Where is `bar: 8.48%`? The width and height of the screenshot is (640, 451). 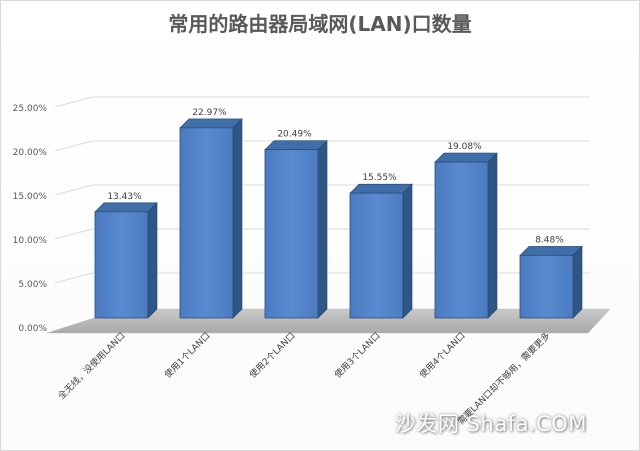 bar: 8.48% is located at coordinates (551, 277).